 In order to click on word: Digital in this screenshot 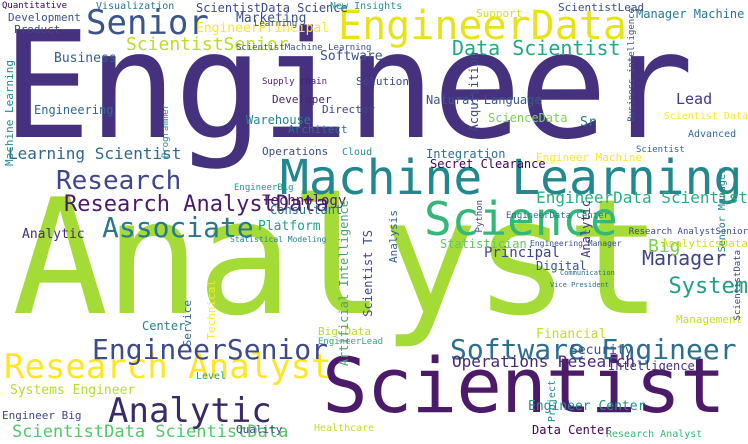, I will do `click(561, 266)`.